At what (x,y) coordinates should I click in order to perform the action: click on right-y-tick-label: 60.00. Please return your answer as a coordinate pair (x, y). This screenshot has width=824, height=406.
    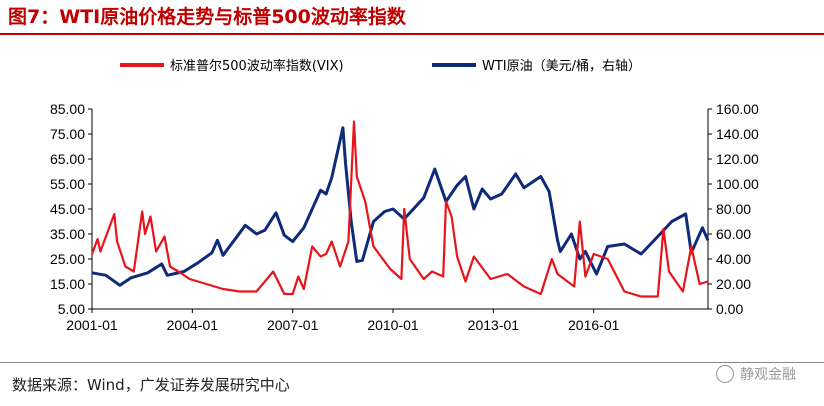
    Looking at the image, I should click on (733, 234).